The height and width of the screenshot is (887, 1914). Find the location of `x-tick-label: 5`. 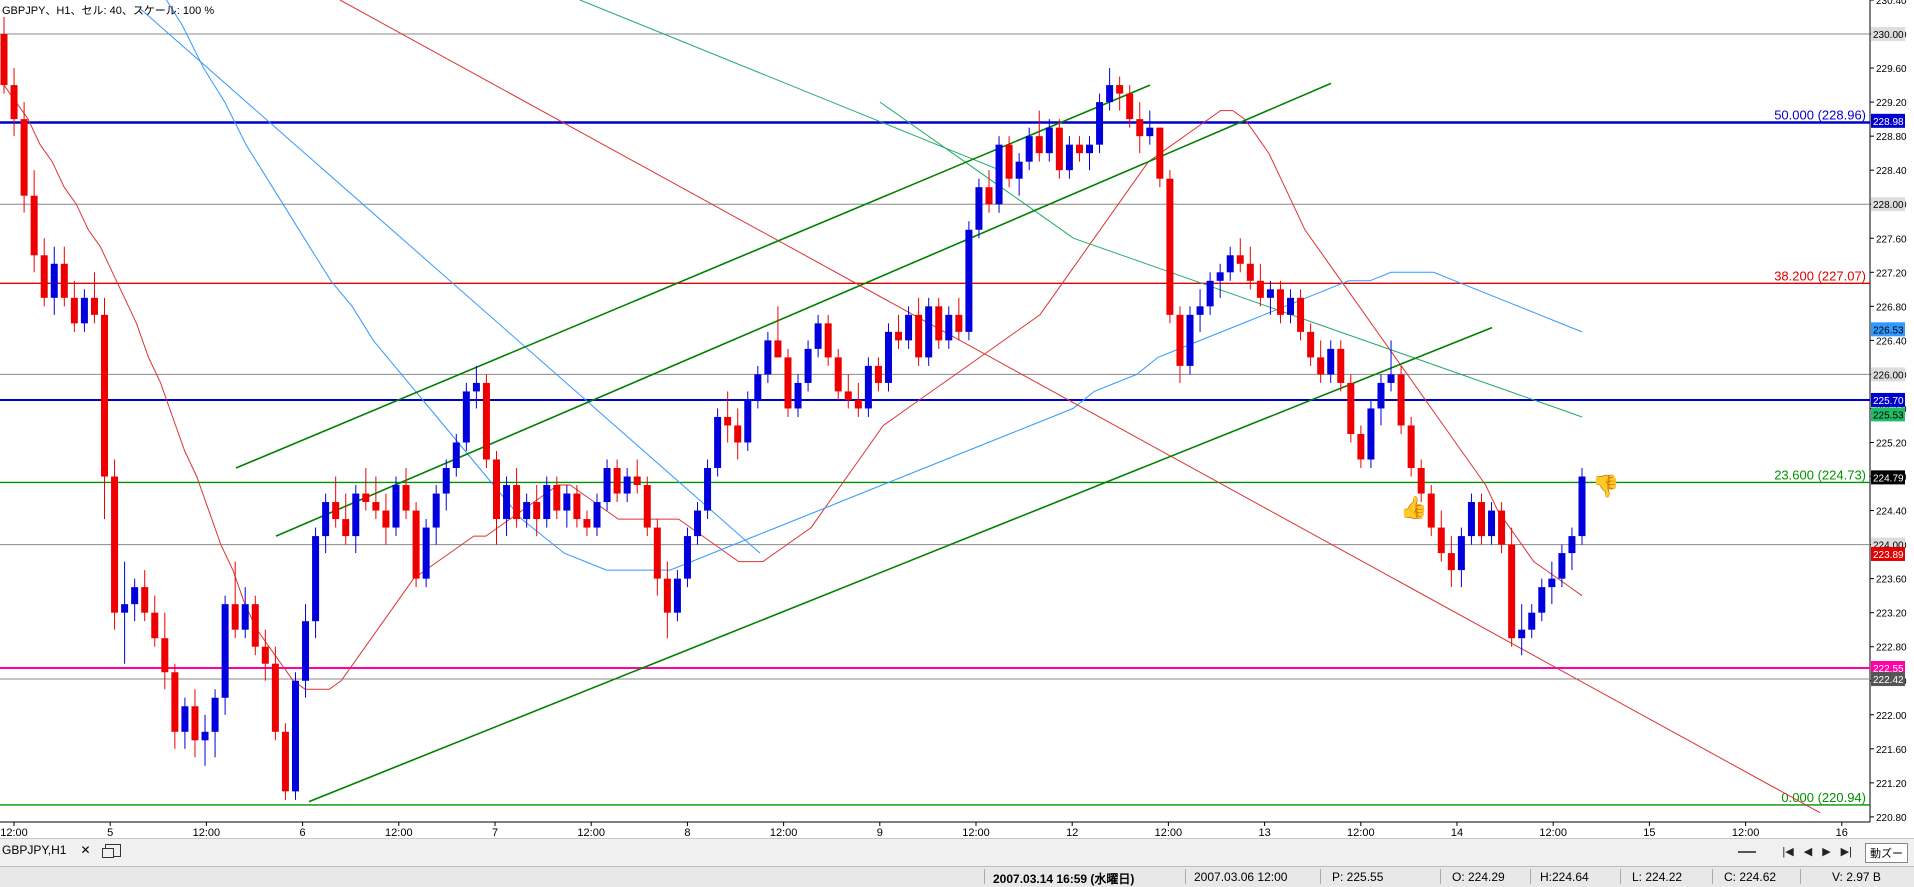

x-tick-label: 5 is located at coordinates (110, 832).